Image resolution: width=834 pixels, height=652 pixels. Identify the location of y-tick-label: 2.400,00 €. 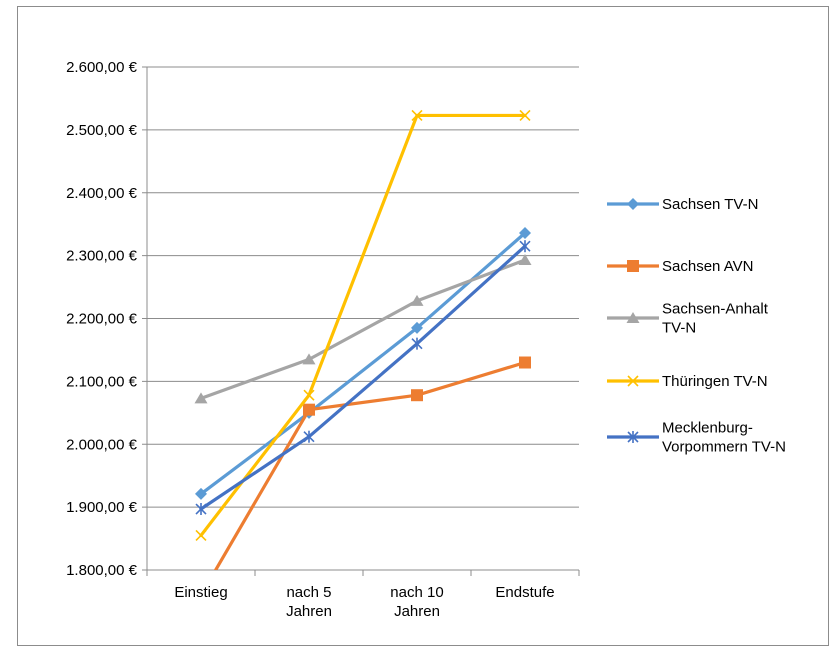
(102, 193).